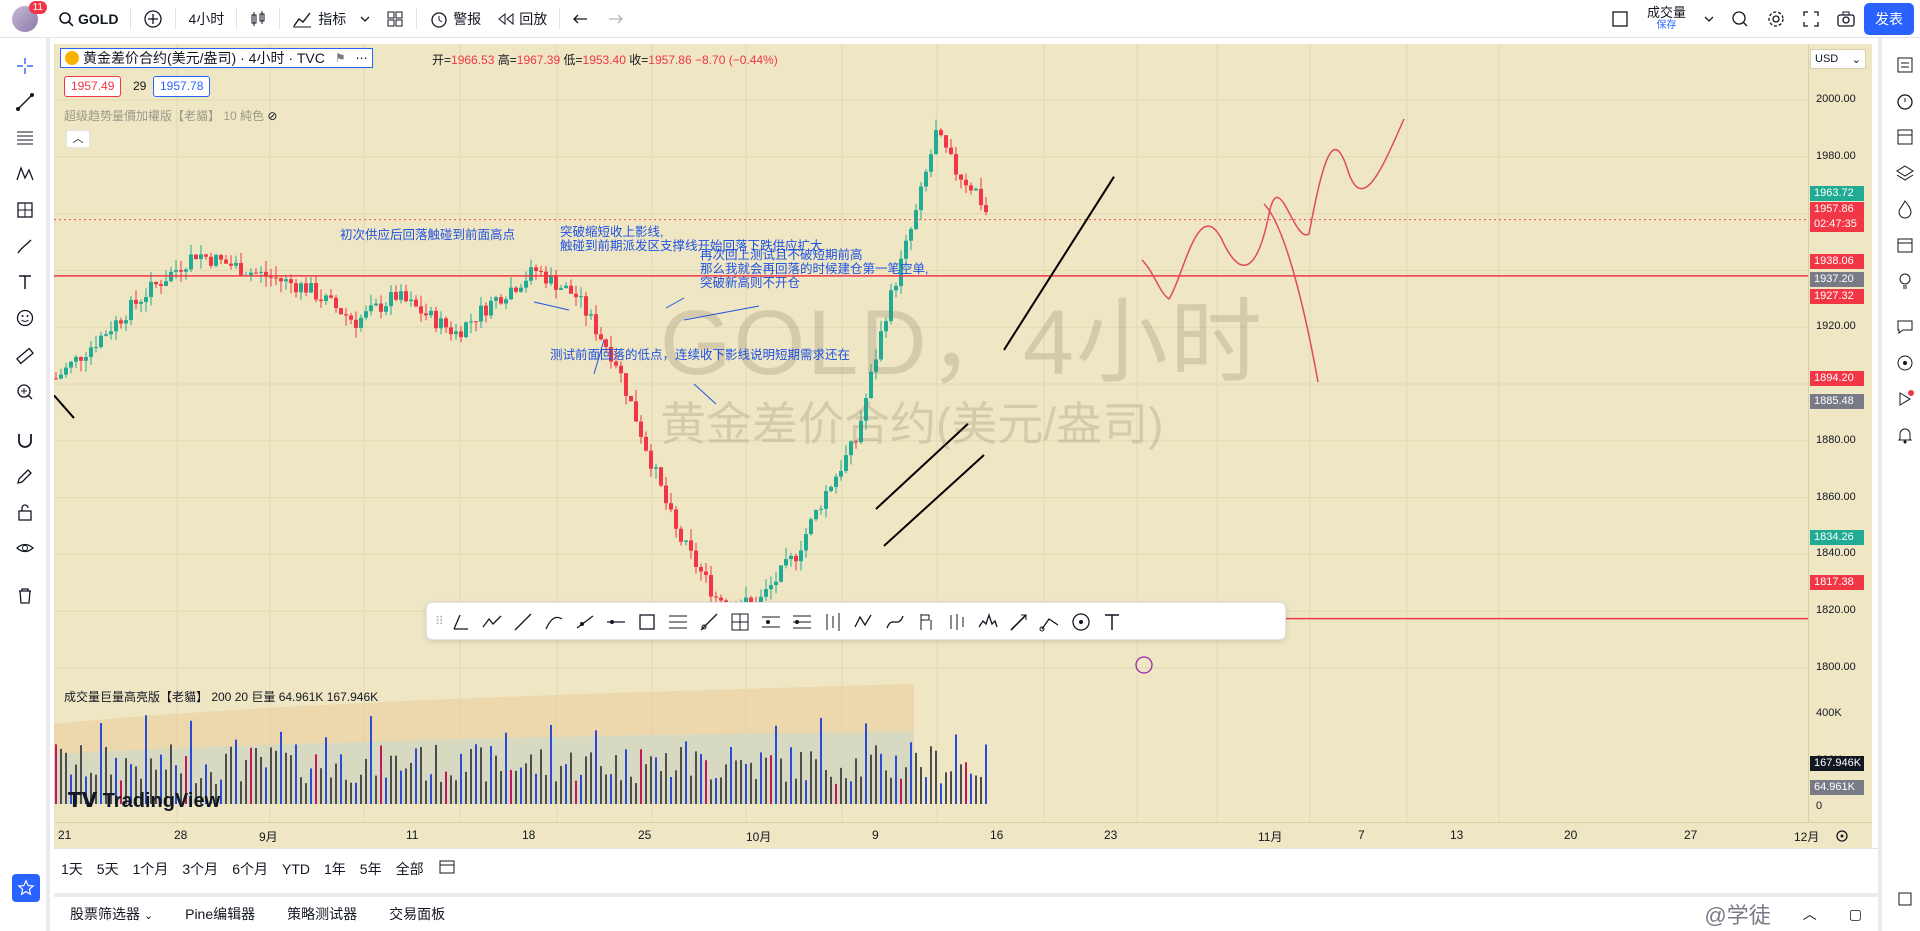 The image size is (1920, 931). What do you see at coordinates (492, 622) in the screenshot?
I see `zigzag-tool-button` at bounding box center [492, 622].